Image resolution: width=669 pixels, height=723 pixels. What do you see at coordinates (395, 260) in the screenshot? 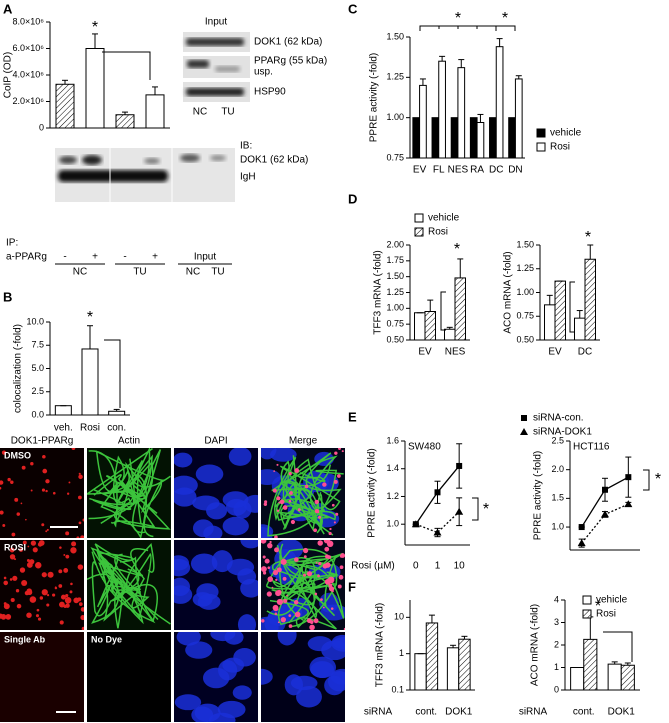
I see `y-tick-label: 1.75` at bounding box center [395, 260].